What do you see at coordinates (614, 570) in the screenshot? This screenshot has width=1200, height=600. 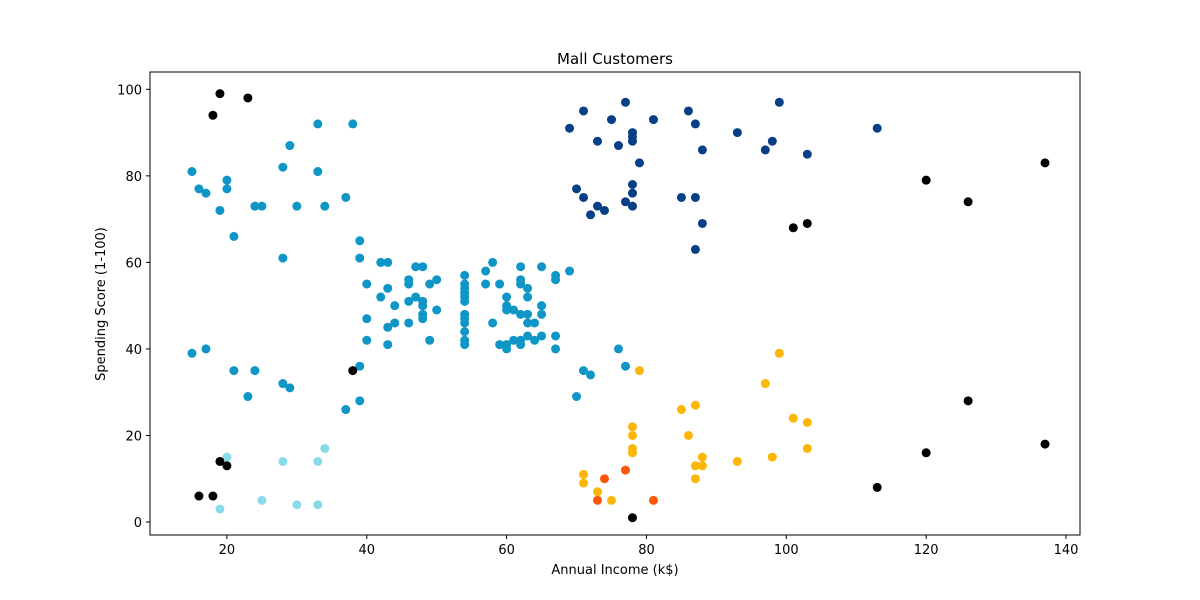 I see `x-axis-label: Annual Income (k$)` at bounding box center [614, 570].